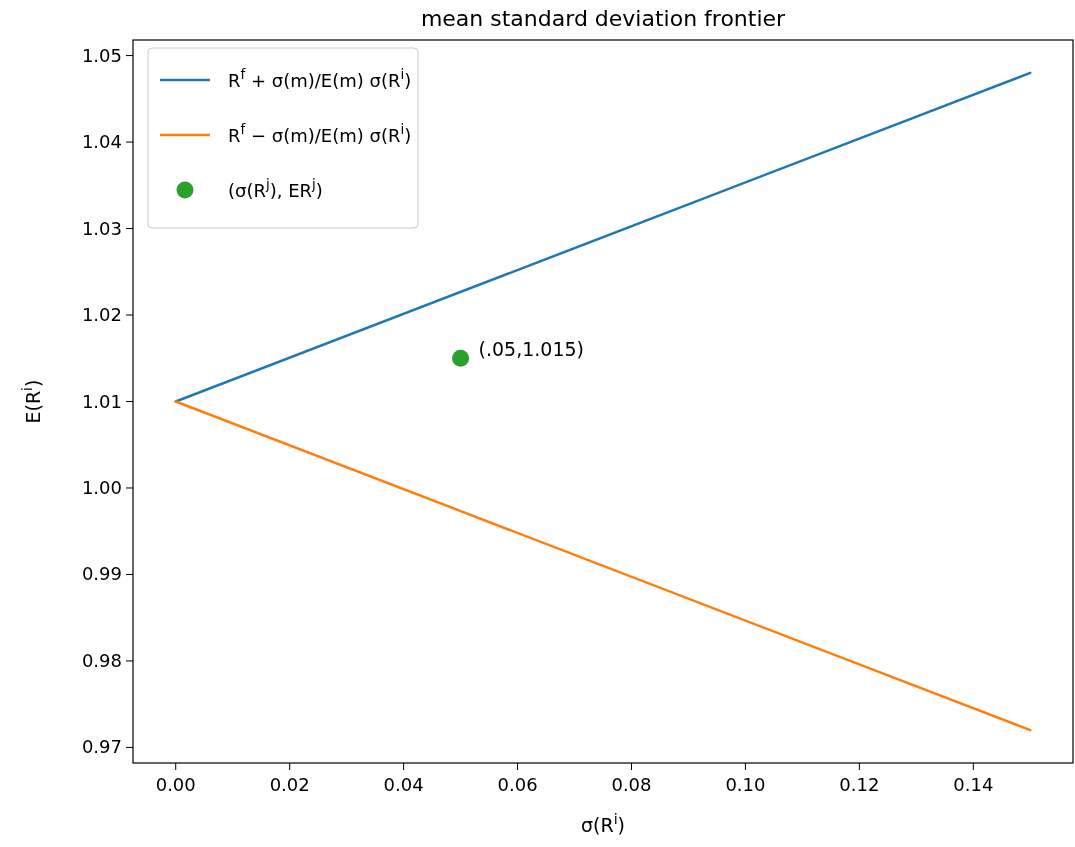 The height and width of the screenshot is (847, 1075). I want to click on y-tick-label: 1.03, so click(101, 228).